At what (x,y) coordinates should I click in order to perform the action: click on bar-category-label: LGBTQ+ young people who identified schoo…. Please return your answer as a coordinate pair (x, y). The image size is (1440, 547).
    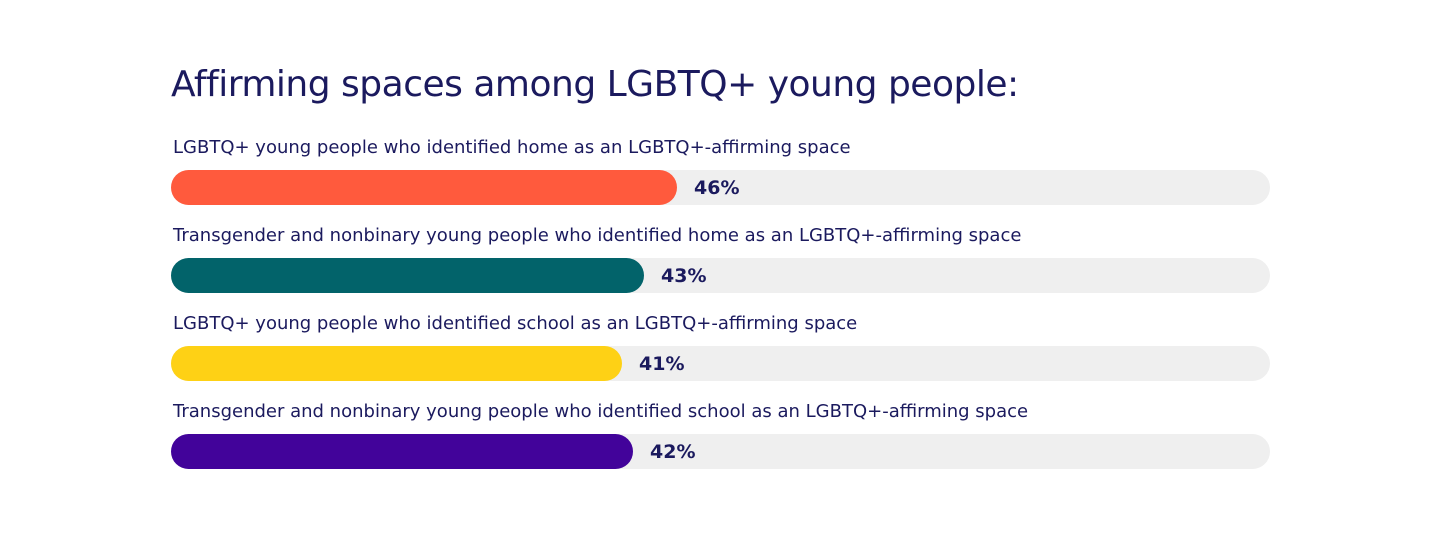
    Looking at the image, I should click on (515, 323).